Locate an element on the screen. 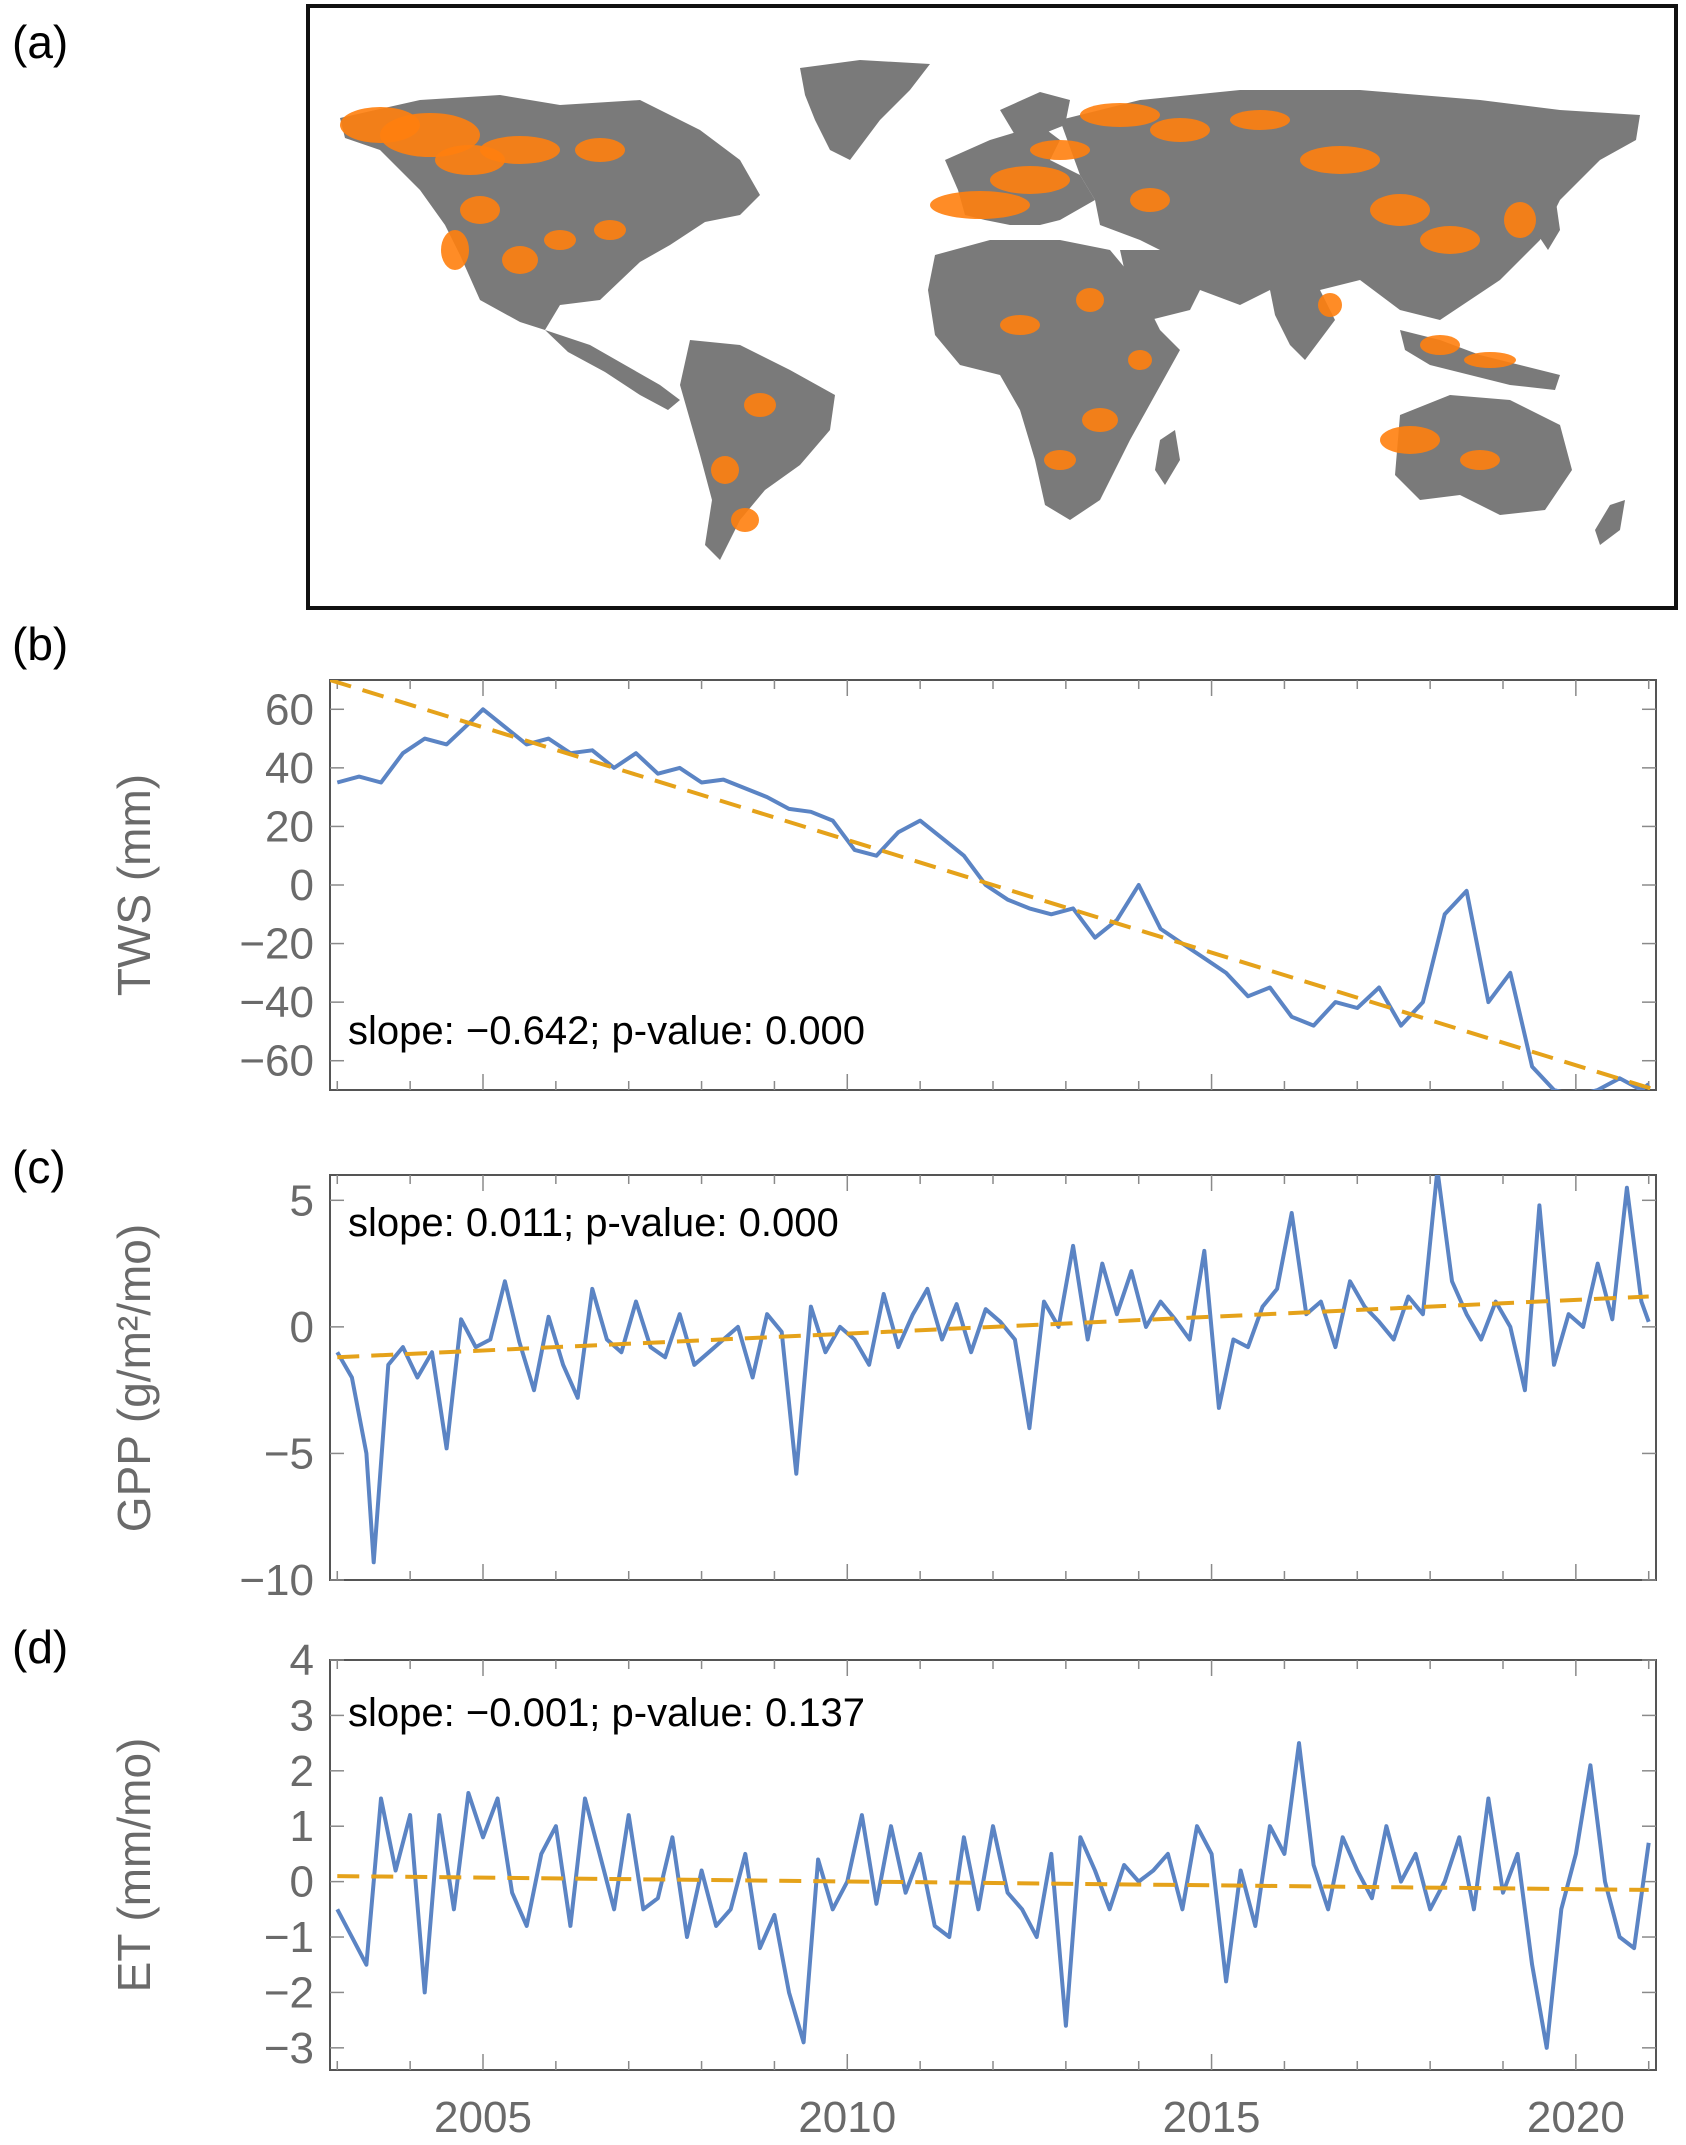 The image size is (1686, 2145). panel-b-ytick-label: 20 is located at coordinates (289, 826).